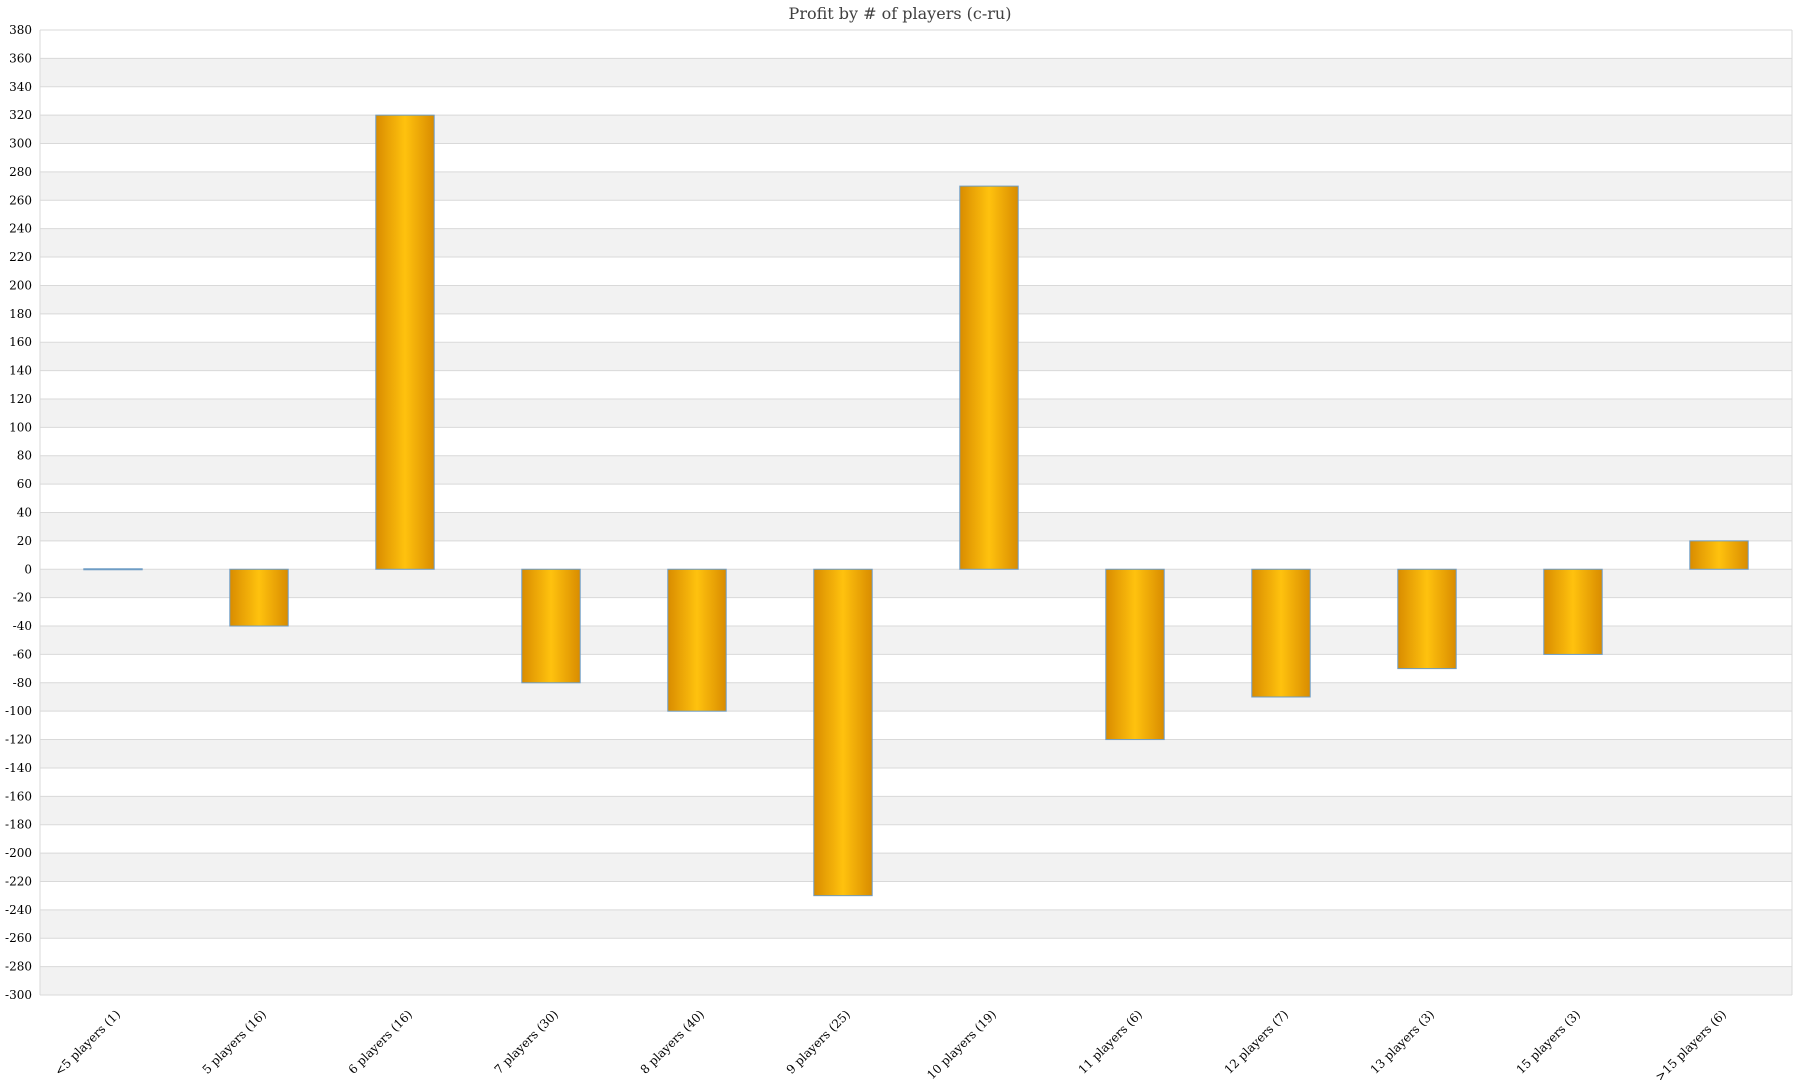 The height and width of the screenshot is (1080, 1800). I want to click on y-tick-label: -80, so click(22, 683).